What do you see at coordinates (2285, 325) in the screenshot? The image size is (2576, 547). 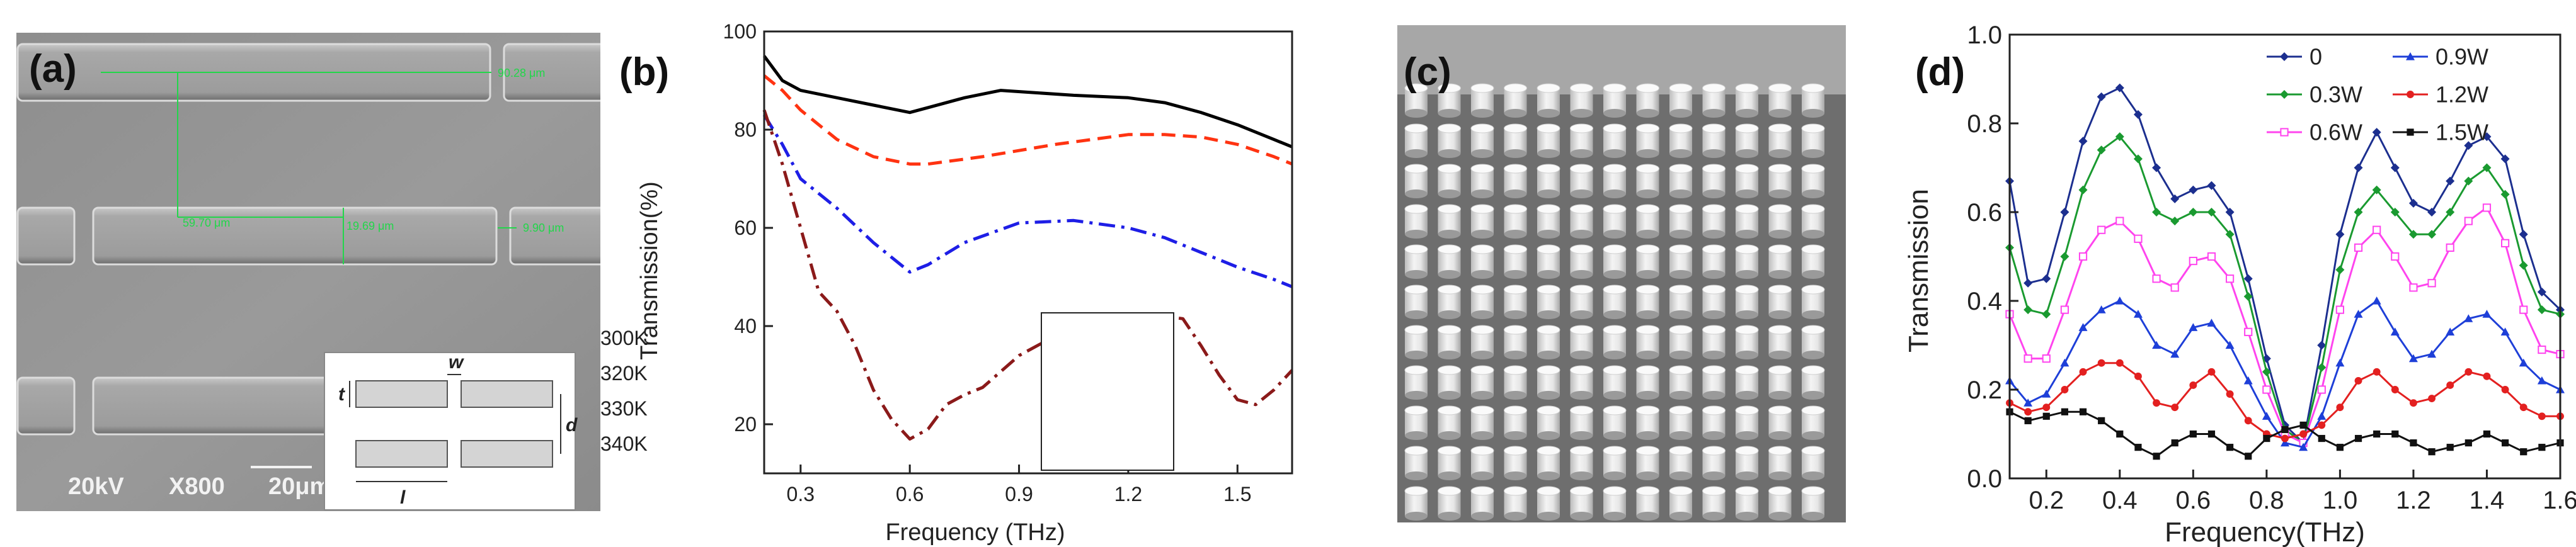 I see `series-markers-0.6W` at bounding box center [2285, 325].